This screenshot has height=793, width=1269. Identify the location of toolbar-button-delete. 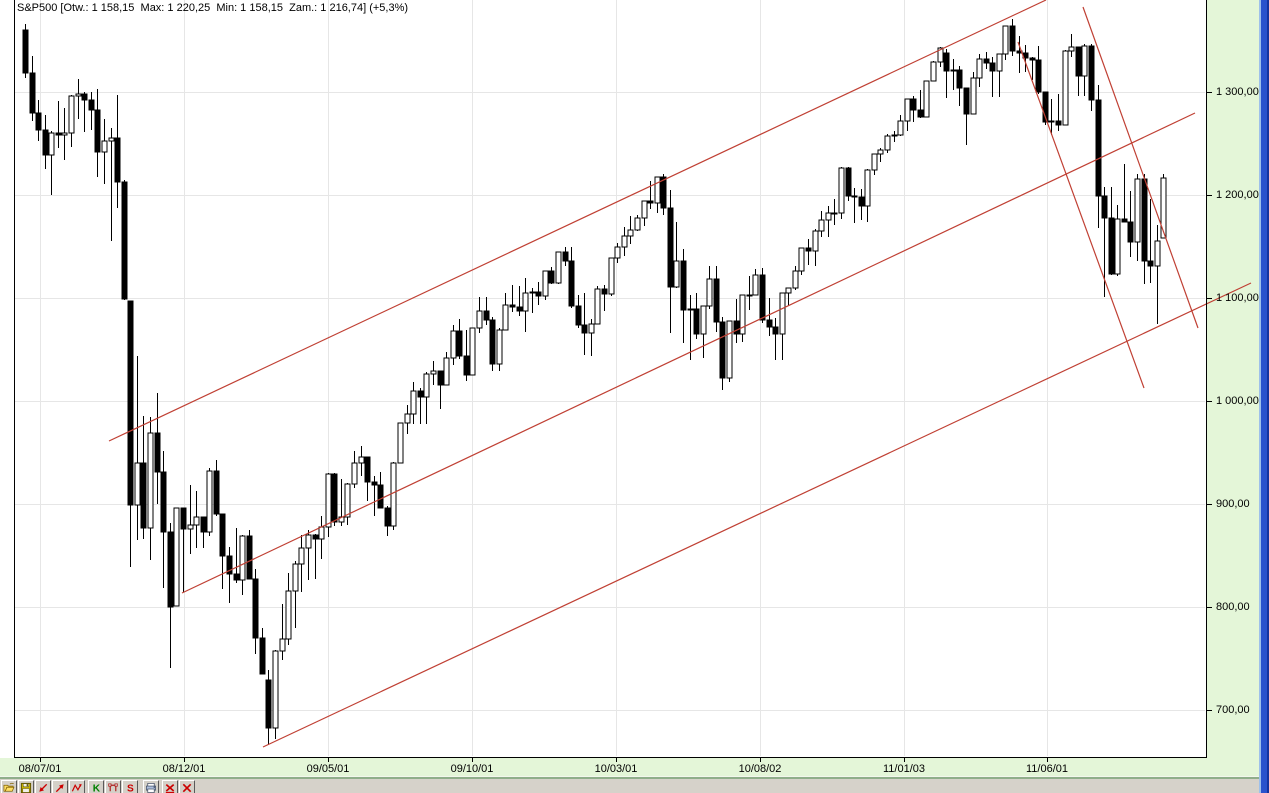
(187, 786).